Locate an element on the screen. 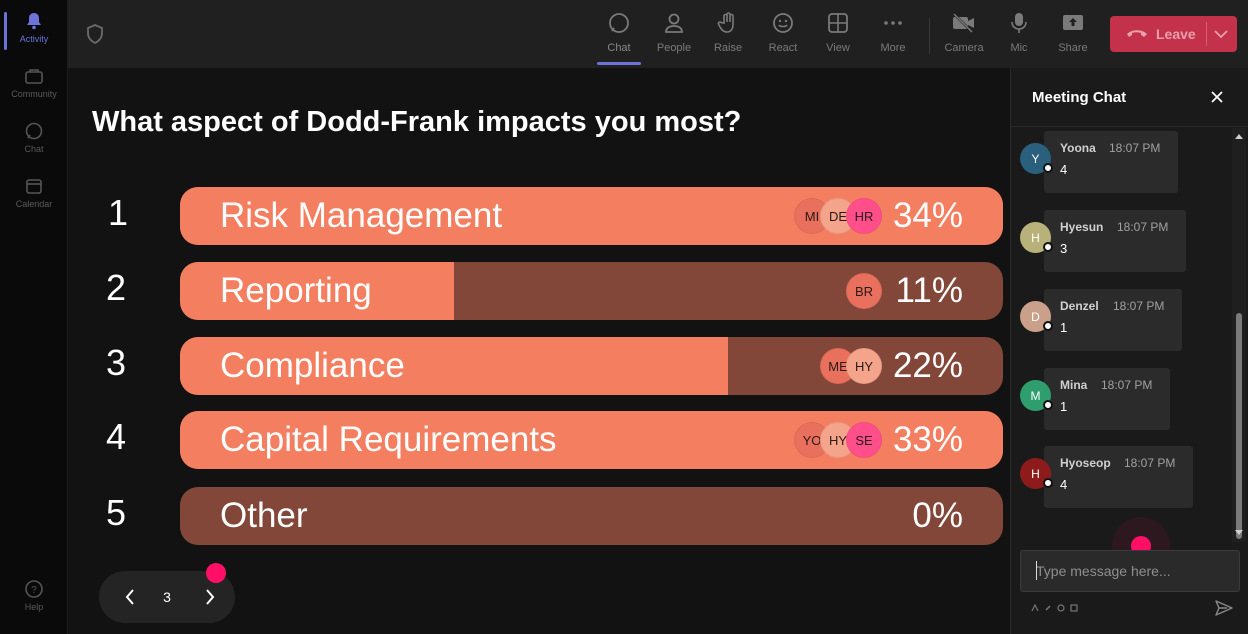 Image resolution: width=1248 pixels, height=634 pixels. poll-option-label: Other is located at coordinates (264, 515).